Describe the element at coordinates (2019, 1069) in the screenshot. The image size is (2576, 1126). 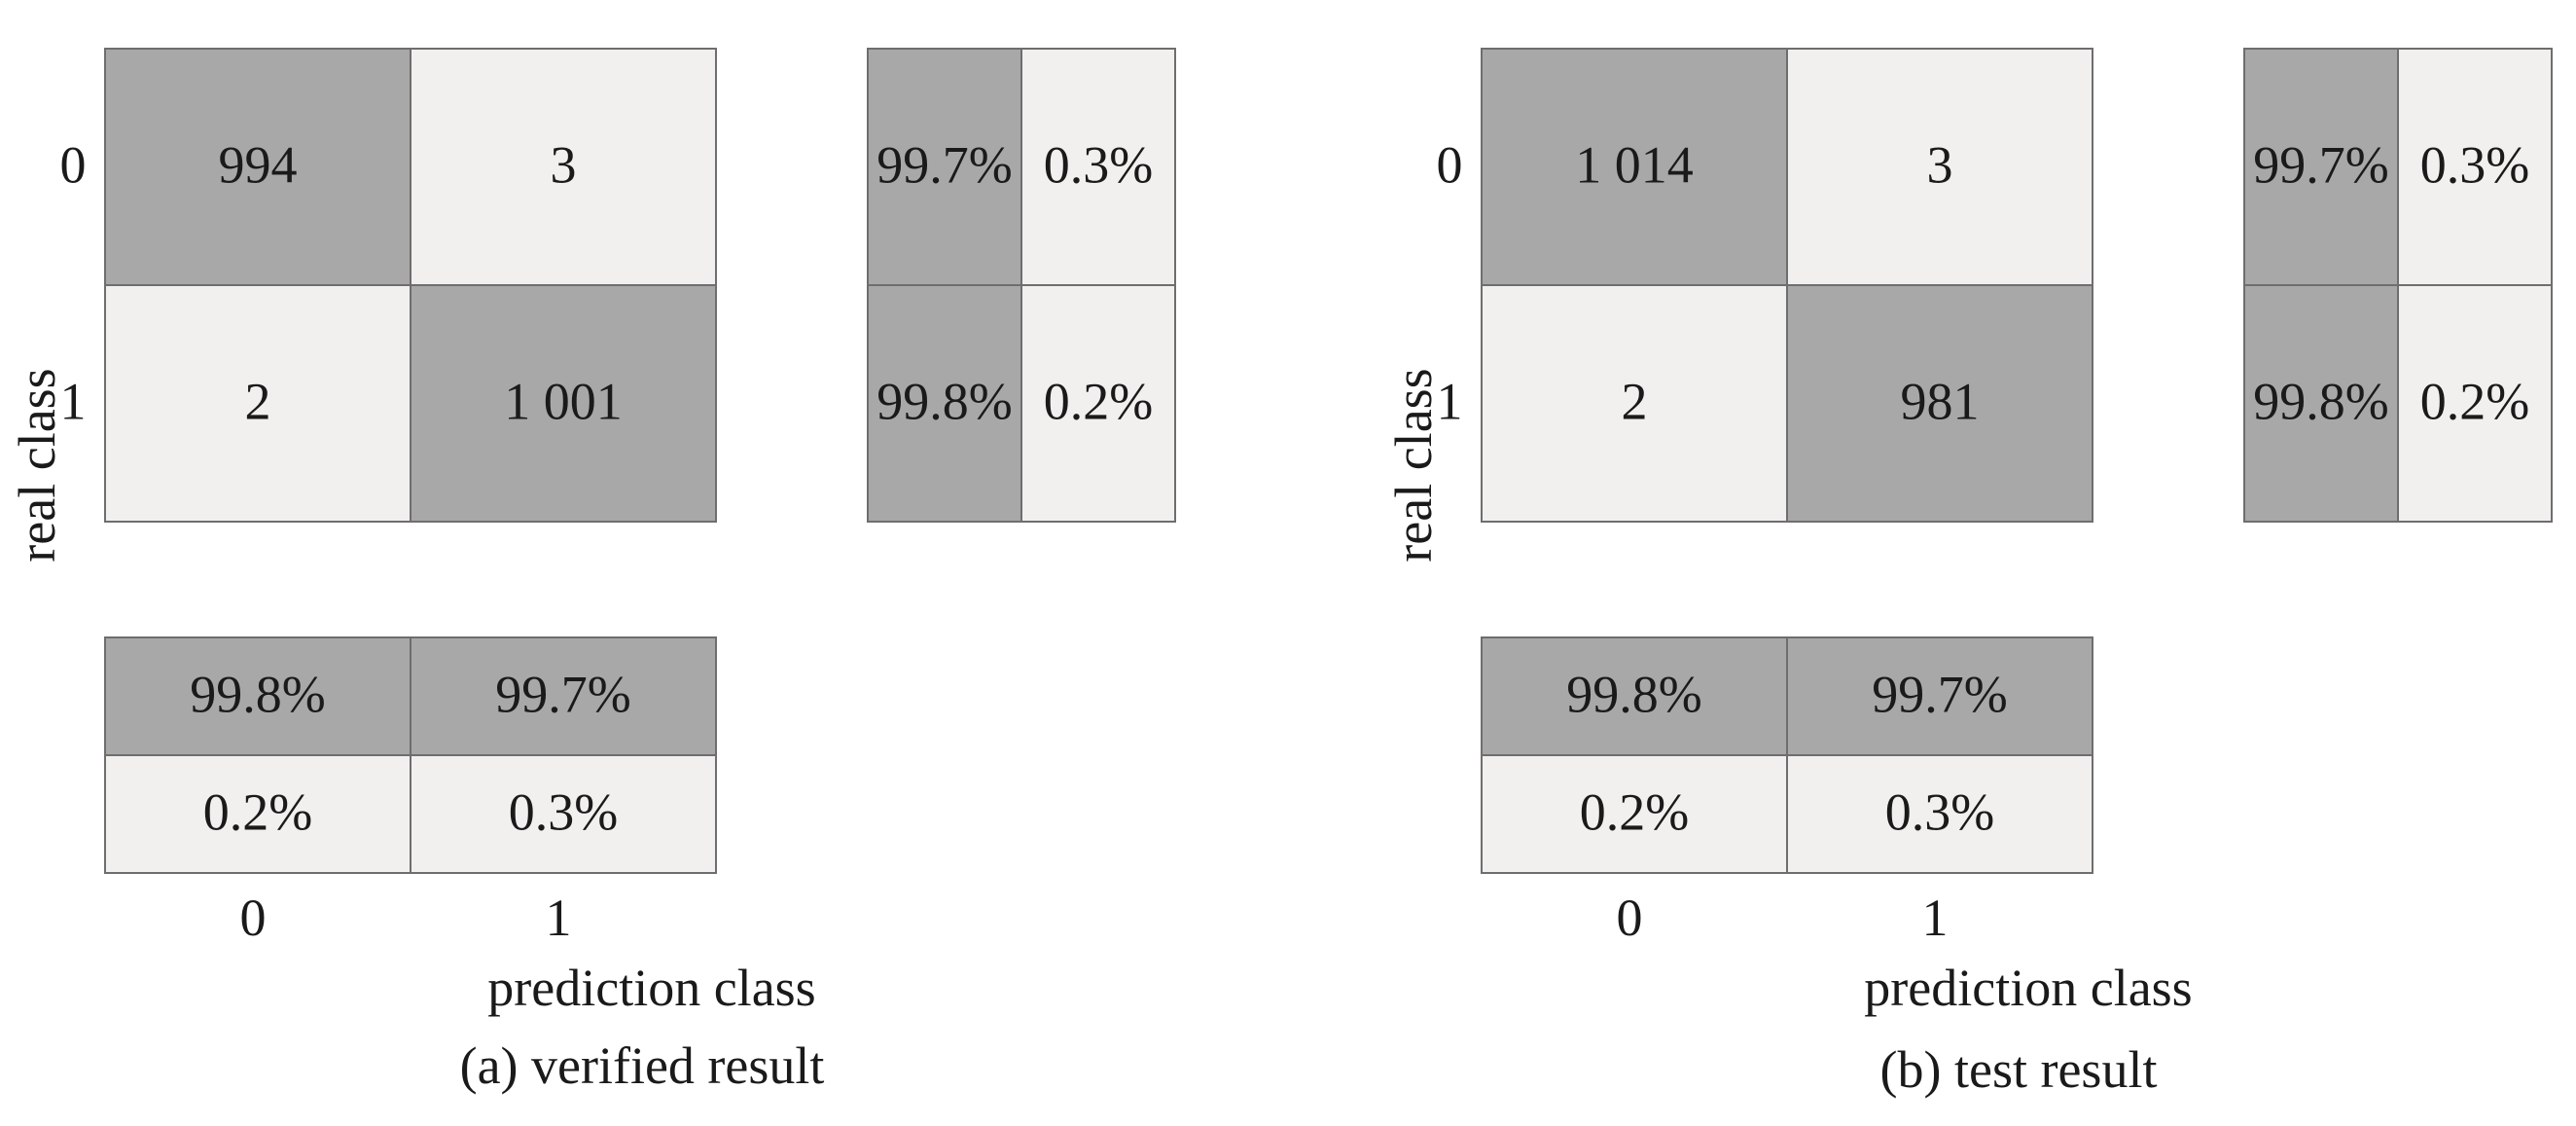
I see `panel-caption: (b) test result` at that location.